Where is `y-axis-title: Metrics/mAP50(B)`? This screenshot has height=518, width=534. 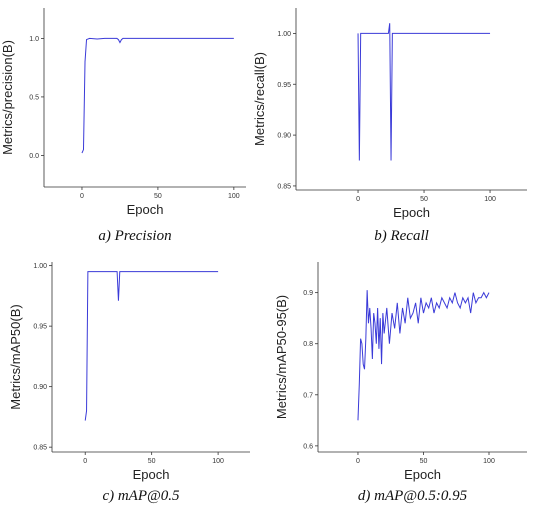 y-axis-title: Metrics/mAP50(B) is located at coordinates (15, 356).